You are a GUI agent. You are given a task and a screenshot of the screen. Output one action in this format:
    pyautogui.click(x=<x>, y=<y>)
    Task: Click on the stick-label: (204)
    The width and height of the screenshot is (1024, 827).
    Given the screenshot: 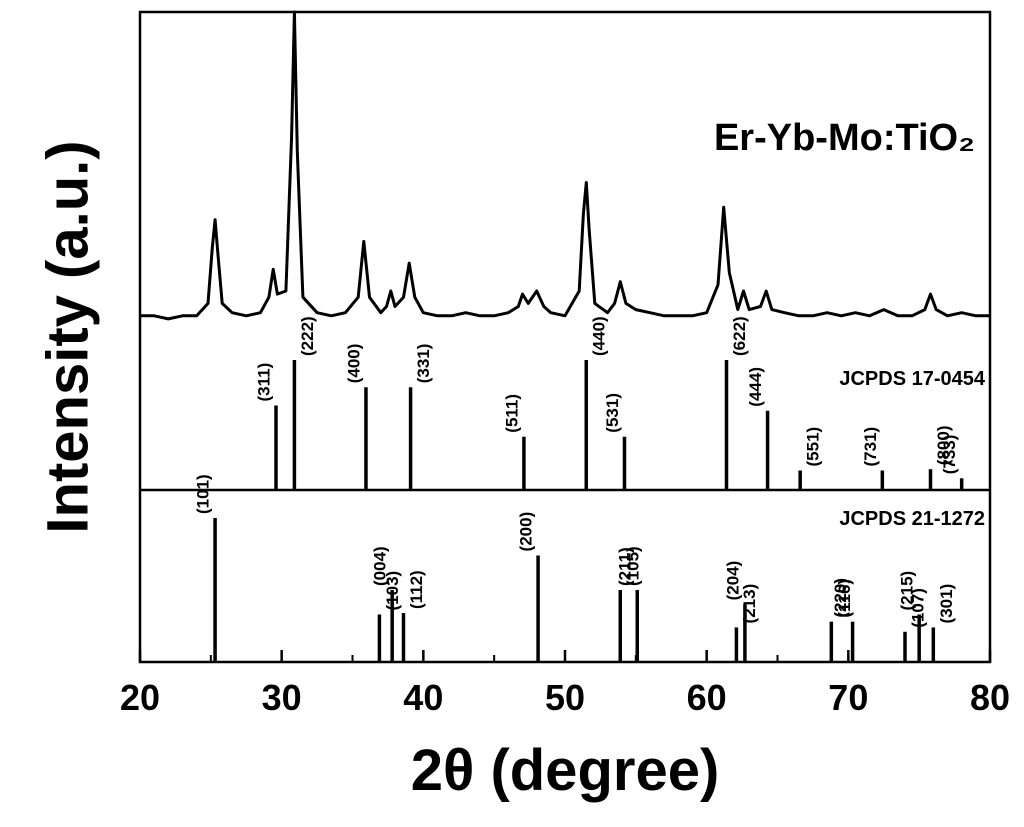 What is the action you would take?
    pyautogui.click(x=732, y=581)
    